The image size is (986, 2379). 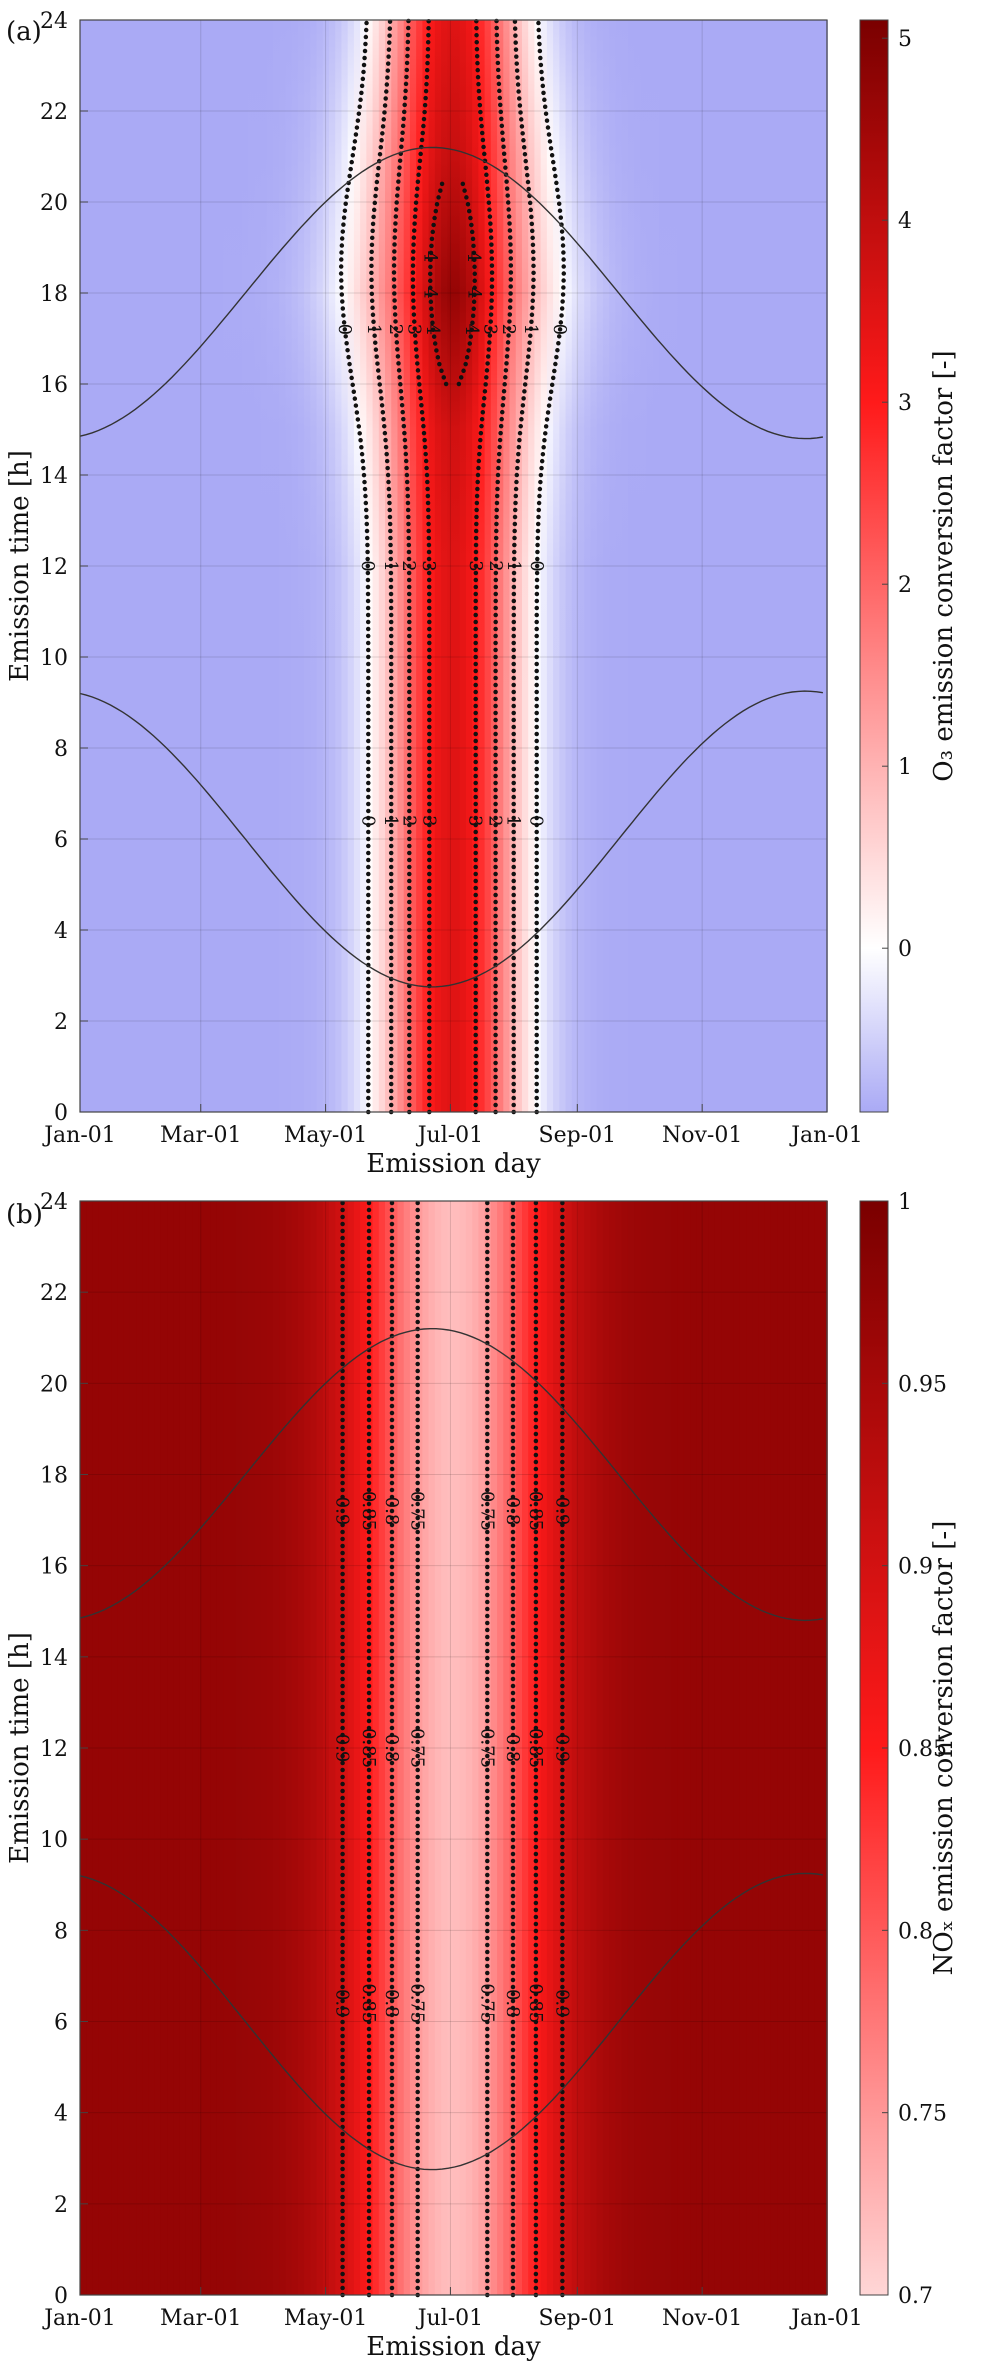 What do you see at coordinates (326, 2318) in the screenshot?
I see `x-tick-label: May-01` at bounding box center [326, 2318].